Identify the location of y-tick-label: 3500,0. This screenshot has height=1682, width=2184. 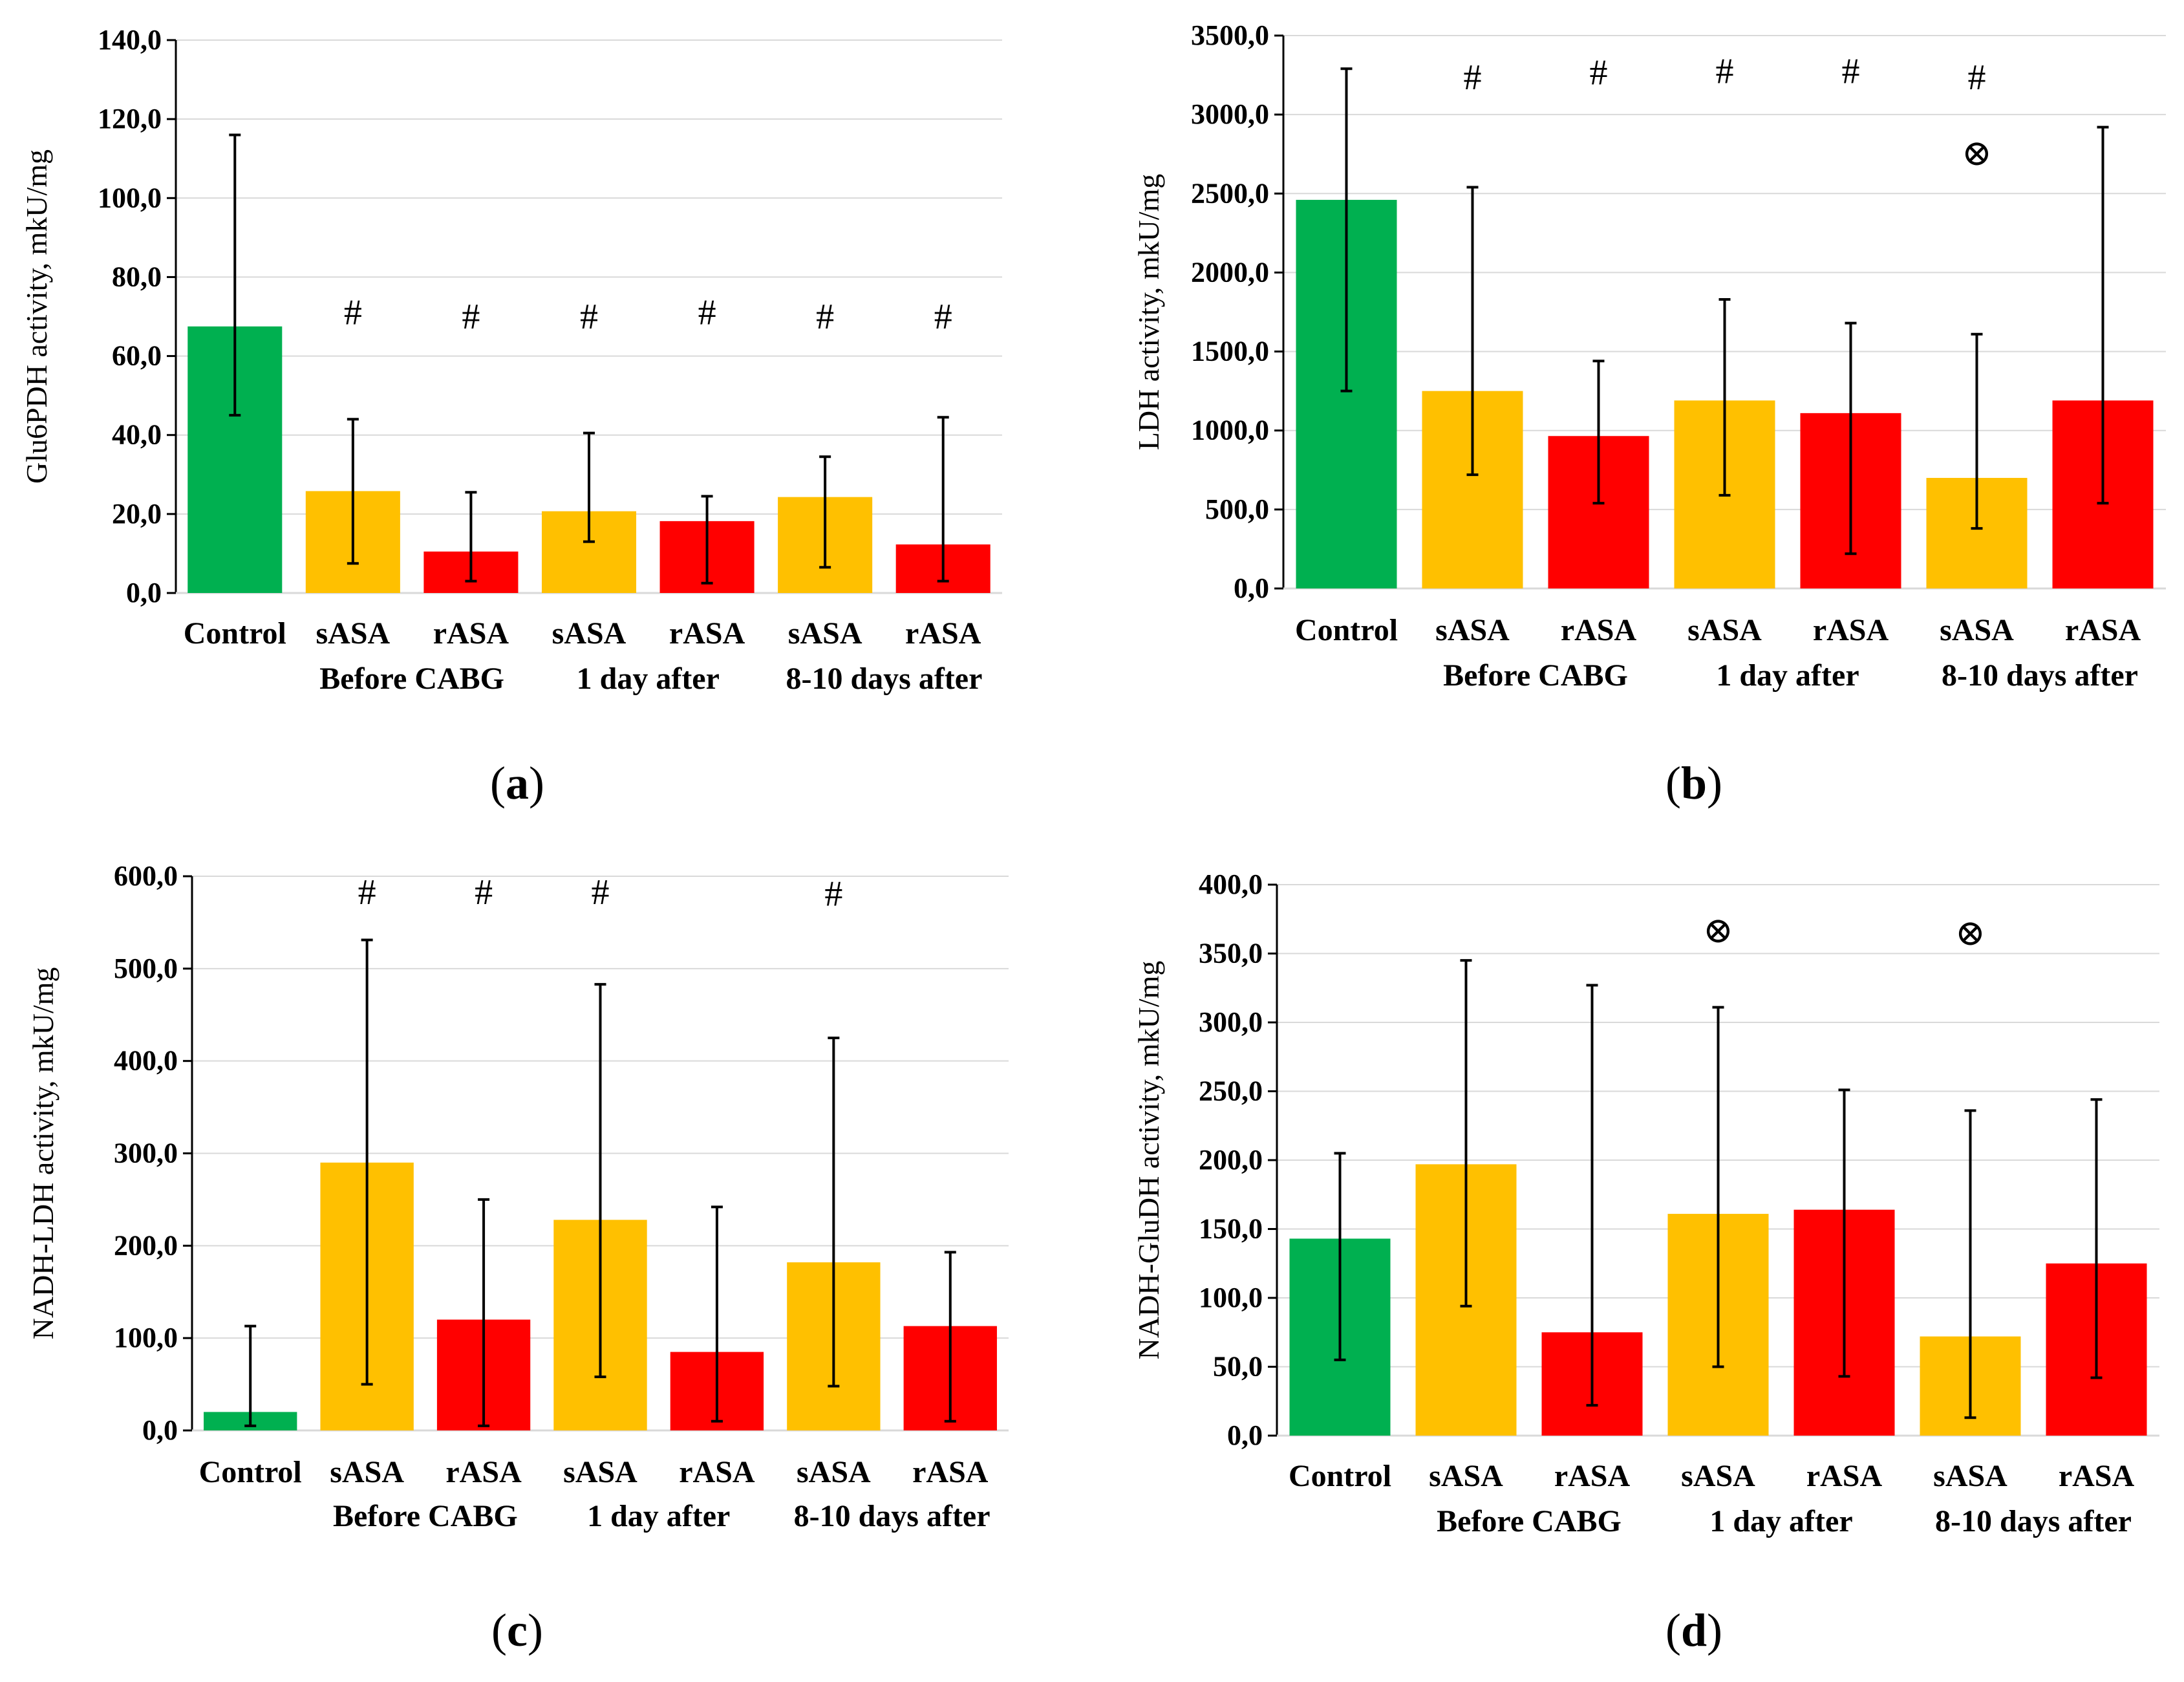
(1230, 35).